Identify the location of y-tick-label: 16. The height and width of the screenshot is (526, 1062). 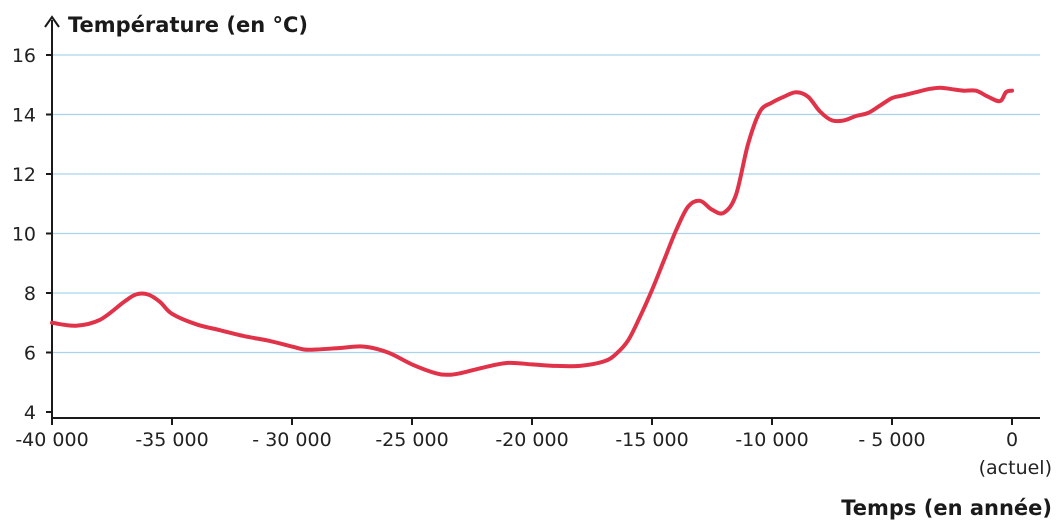
(24, 56).